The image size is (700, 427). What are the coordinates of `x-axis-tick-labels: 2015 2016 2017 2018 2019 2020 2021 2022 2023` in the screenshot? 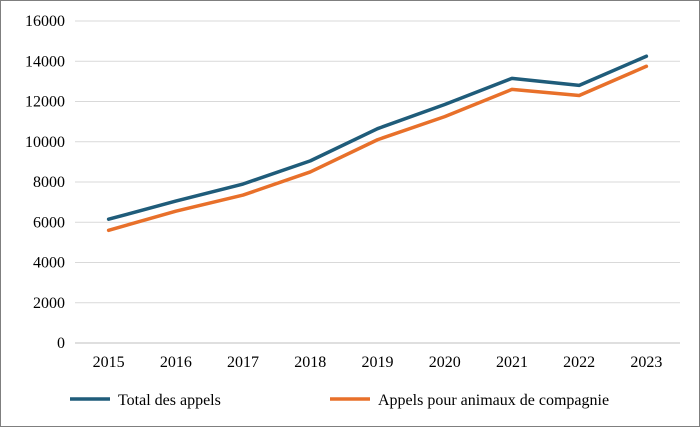 It's located at (378, 362).